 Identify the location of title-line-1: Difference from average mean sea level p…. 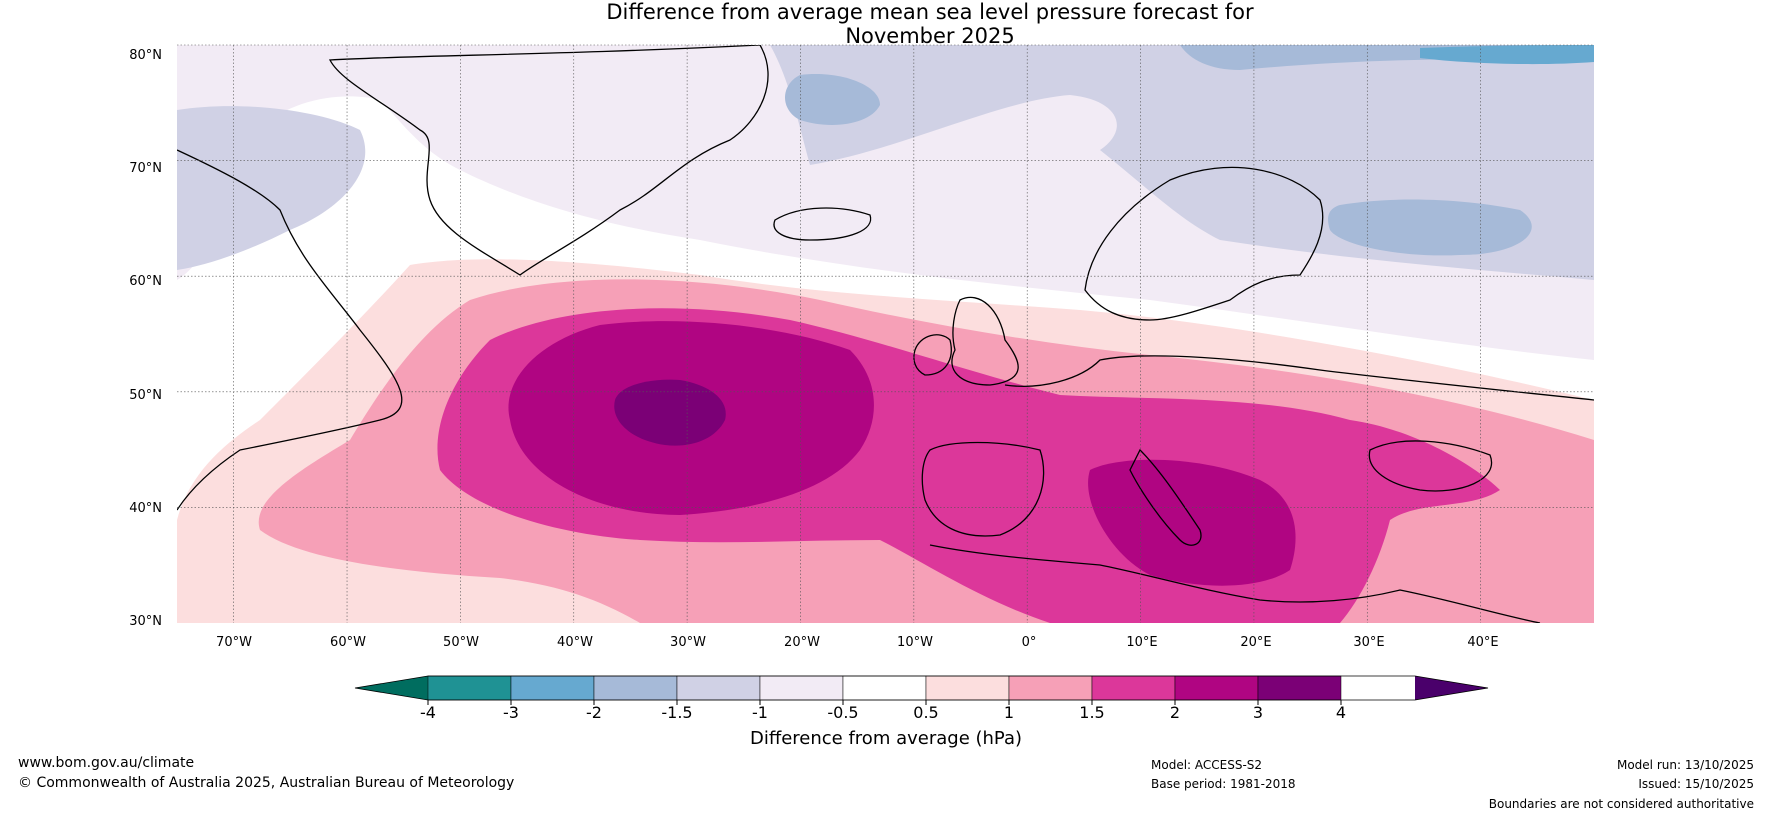
(930, 12).